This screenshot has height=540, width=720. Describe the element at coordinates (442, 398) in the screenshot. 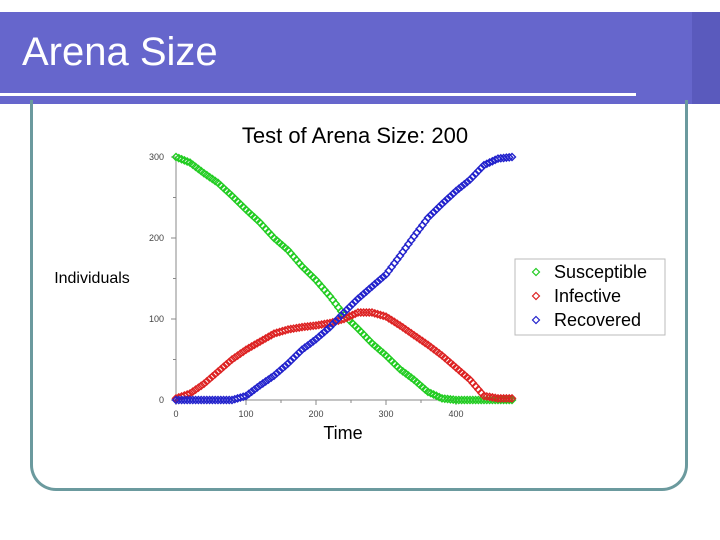

I see `susceptible-point` at that location.